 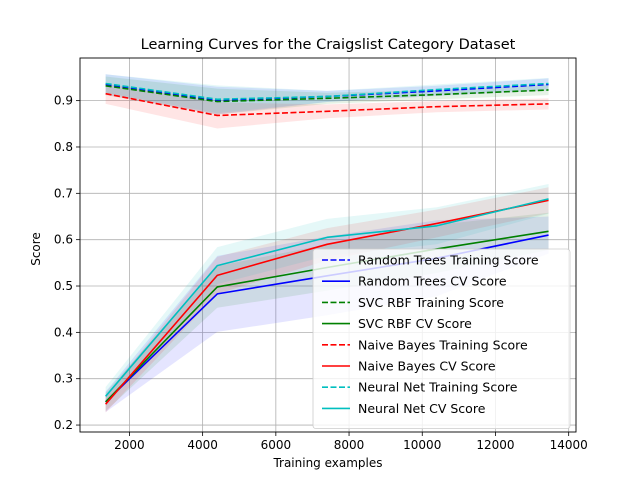 What do you see at coordinates (415, 323) in the screenshot?
I see `legend-label-3: SVC RBF CV Score` at bounding box center [415, 323].